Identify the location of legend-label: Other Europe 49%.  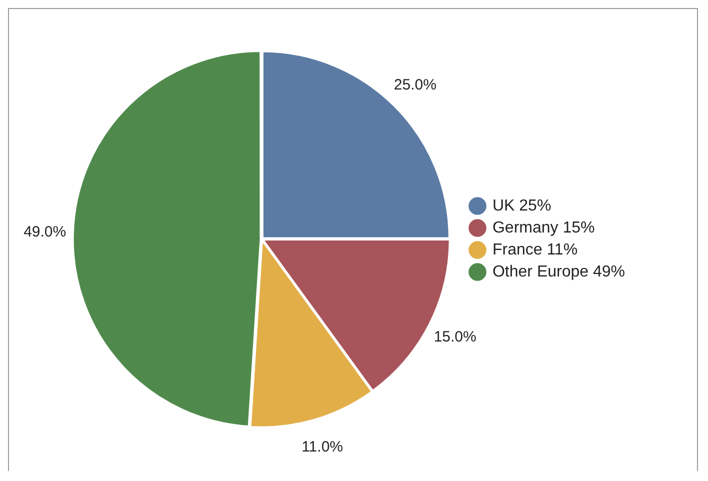
(559, 271).